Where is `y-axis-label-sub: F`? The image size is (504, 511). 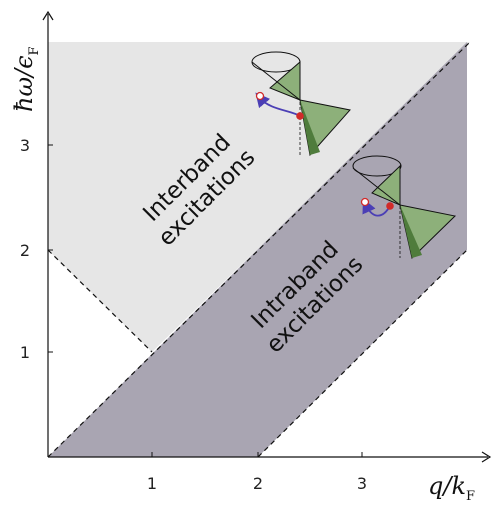 y-axis-label-sub: F is located at coordinates (34, 50).